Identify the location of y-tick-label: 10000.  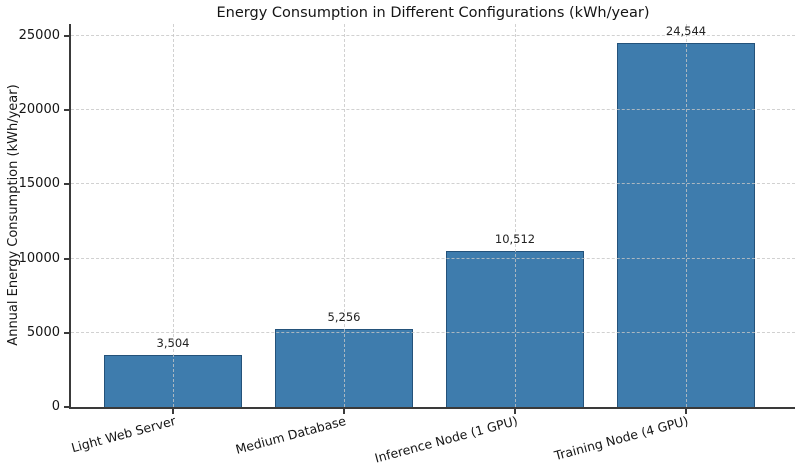
(39, 258).